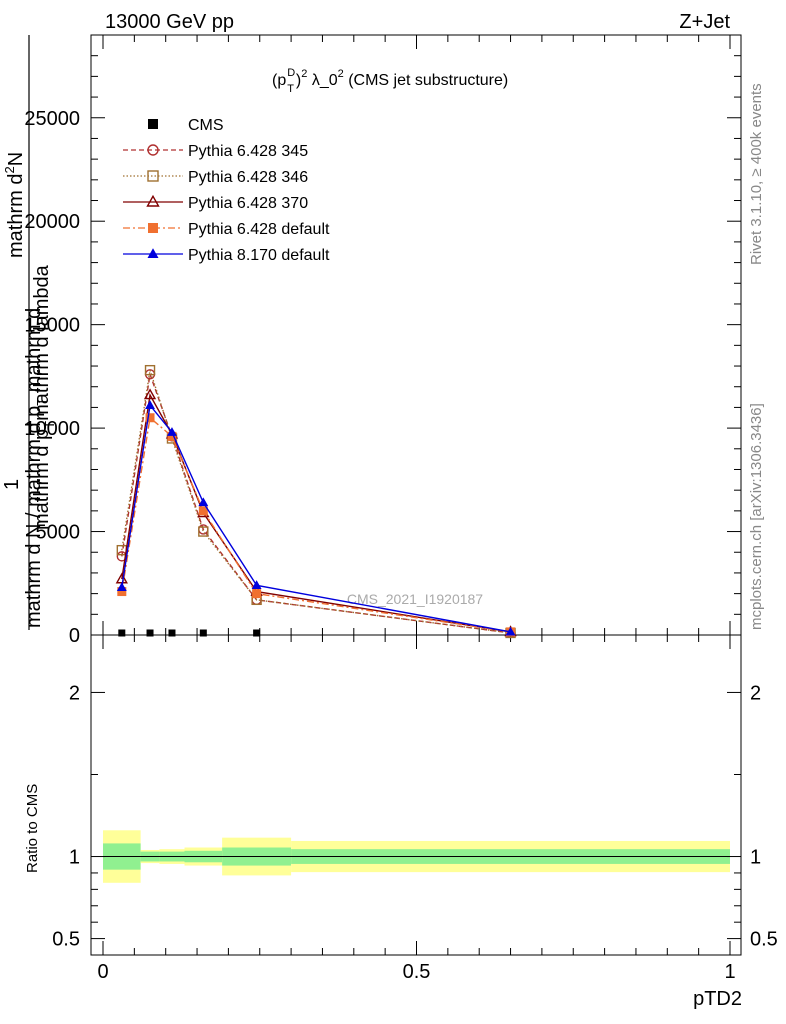 The height and width of the screenshot is (1024, 786). I want to click on x-tick-label: 0, so click(102, 972).